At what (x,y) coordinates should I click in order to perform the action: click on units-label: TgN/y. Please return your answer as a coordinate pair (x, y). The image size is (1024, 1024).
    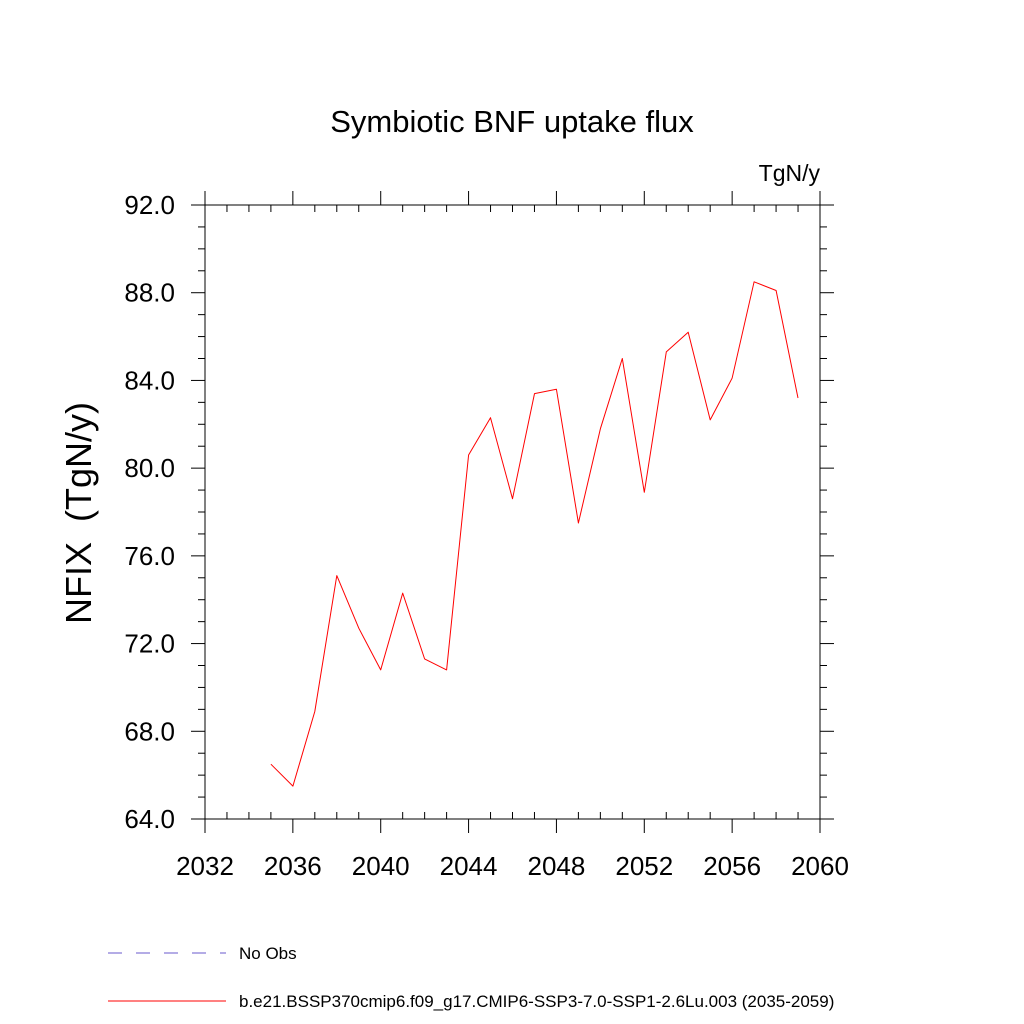
    Looking at the image, I should click on (790, 173).